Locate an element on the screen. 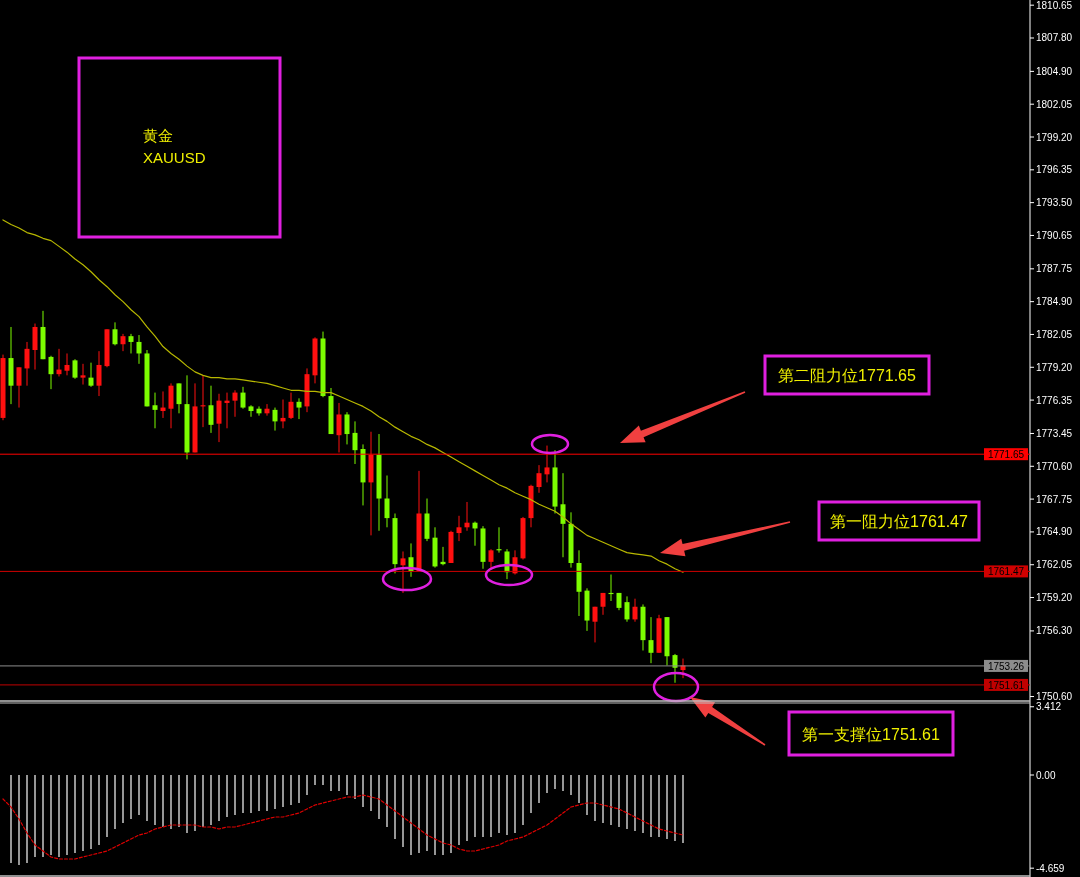  text: 第二阻力位1771.65 is located at coordinates (847, 375).